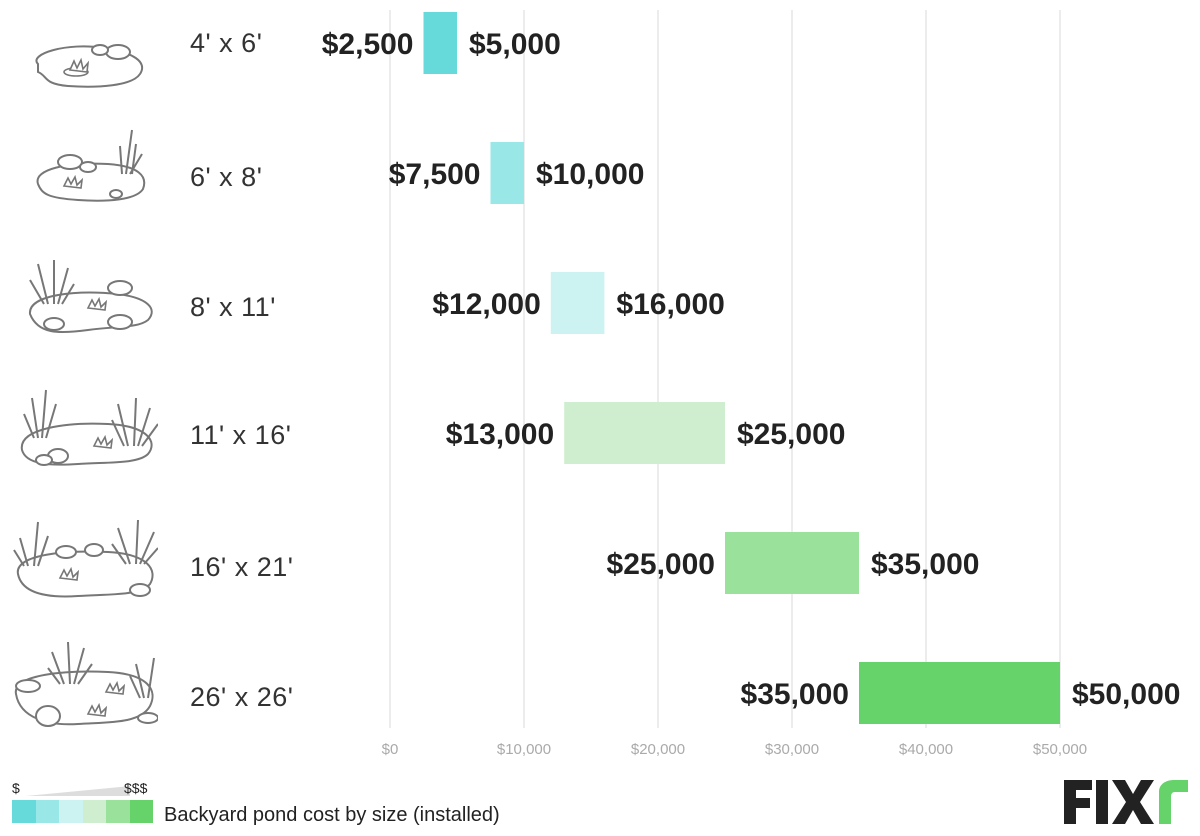 The image size is (1200, 836). Describe the element at coordinates (515, 44) in the screenshot. I see `high-value-label: $5,000` at that location.